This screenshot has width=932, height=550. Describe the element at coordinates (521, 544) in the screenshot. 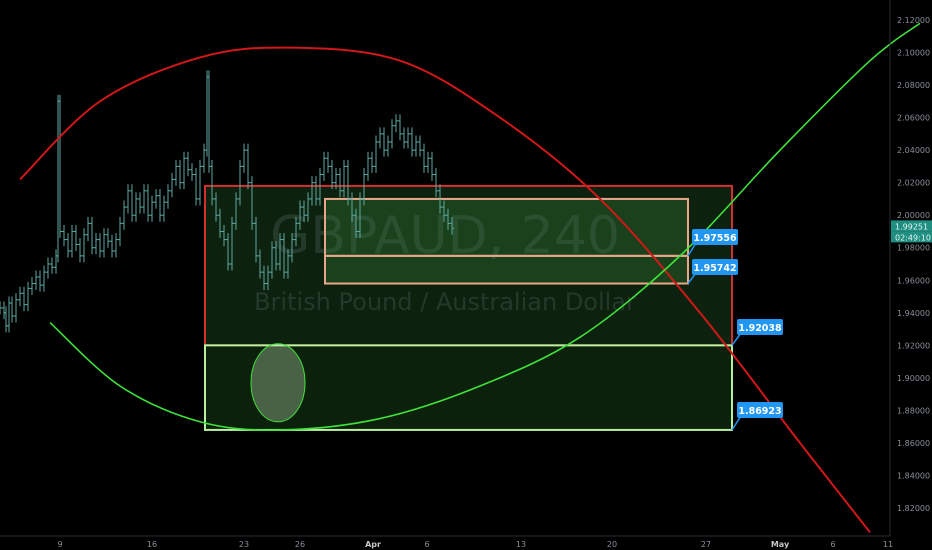

I see `time-tick-label: 13` at that location.